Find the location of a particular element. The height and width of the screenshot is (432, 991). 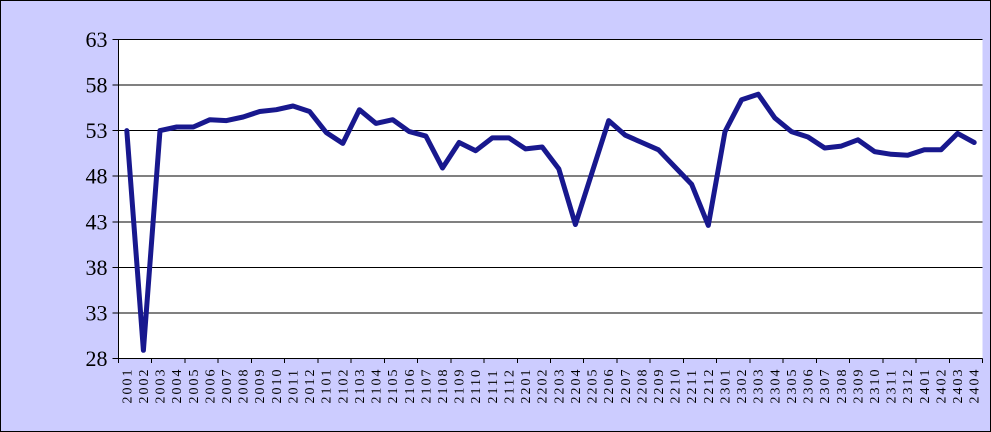

x-tick-label: 2104 is located at coordinates (377, 386).